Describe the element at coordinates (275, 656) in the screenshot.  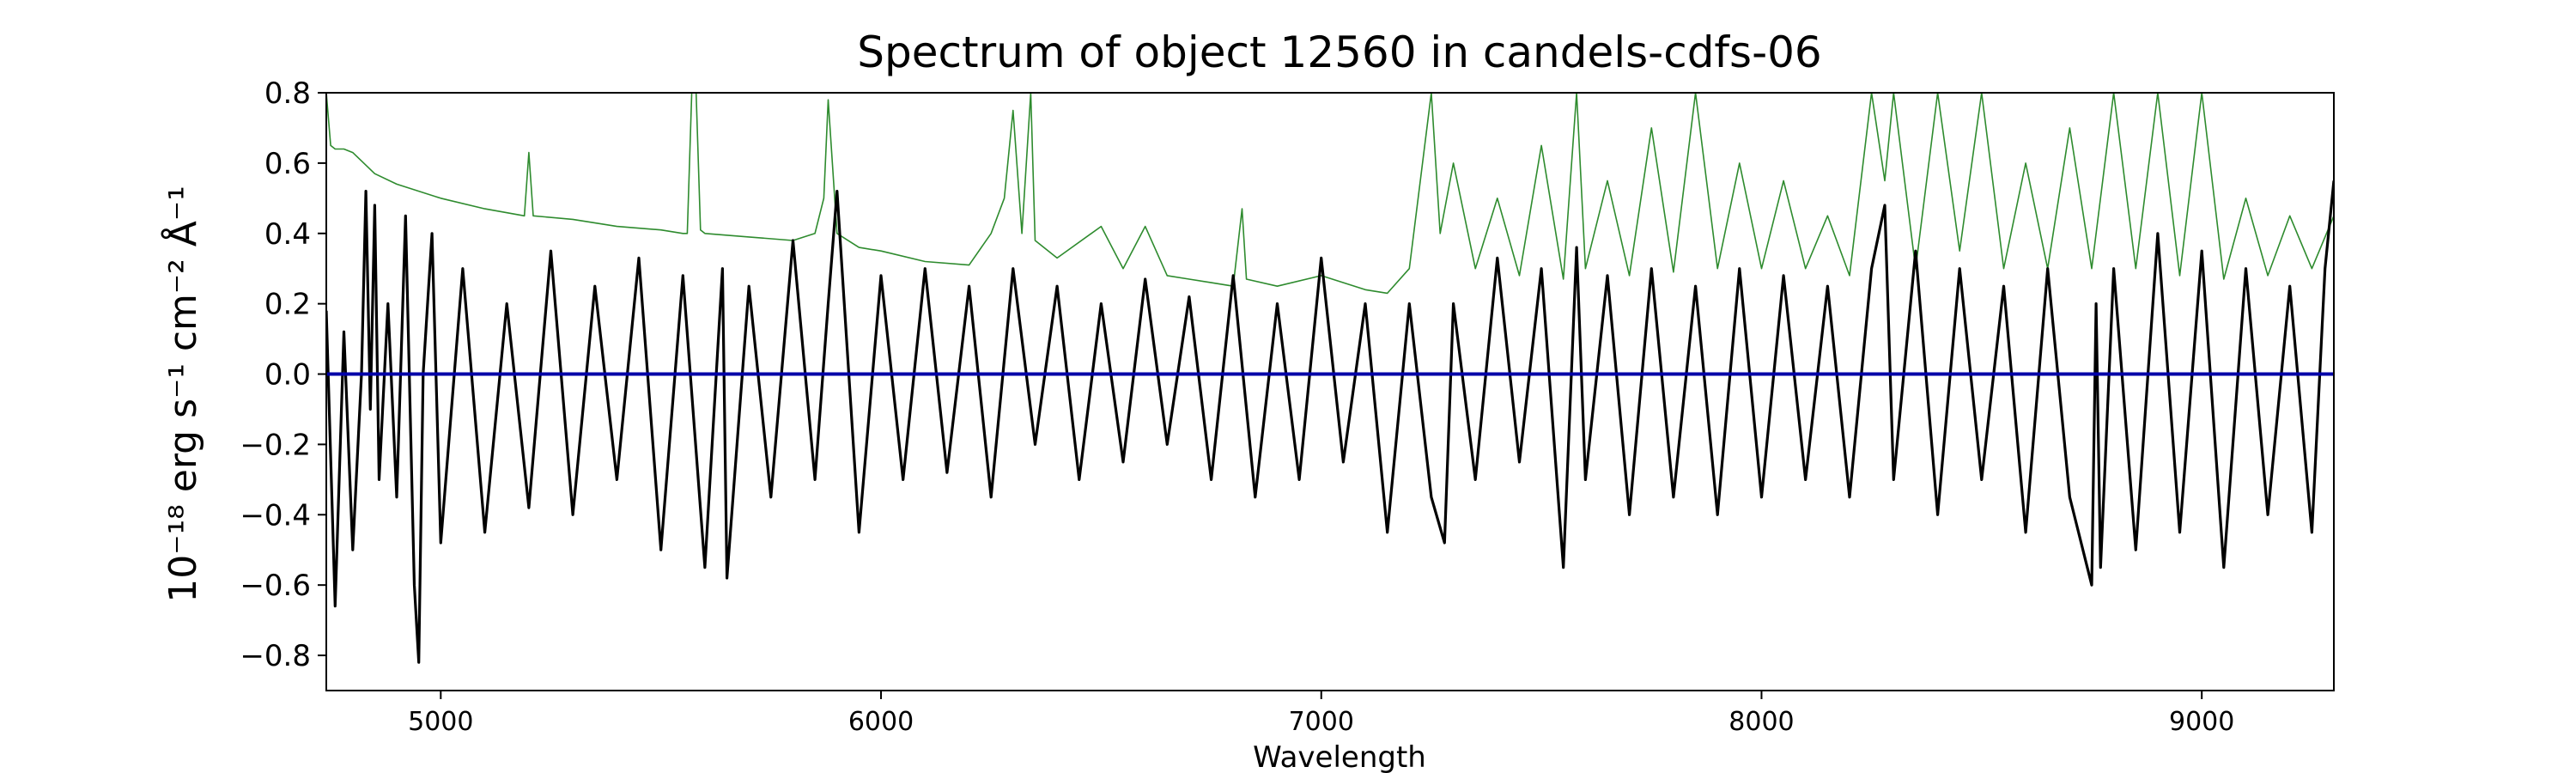
I see `y-tick-label: −0.8` at that location.